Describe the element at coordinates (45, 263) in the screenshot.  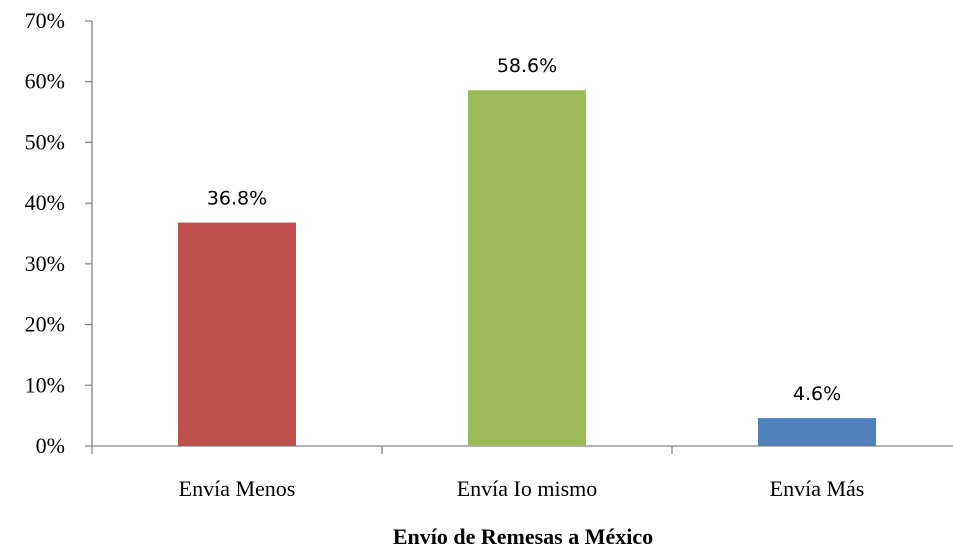
I see `y-tick-label: 30%` at that location.